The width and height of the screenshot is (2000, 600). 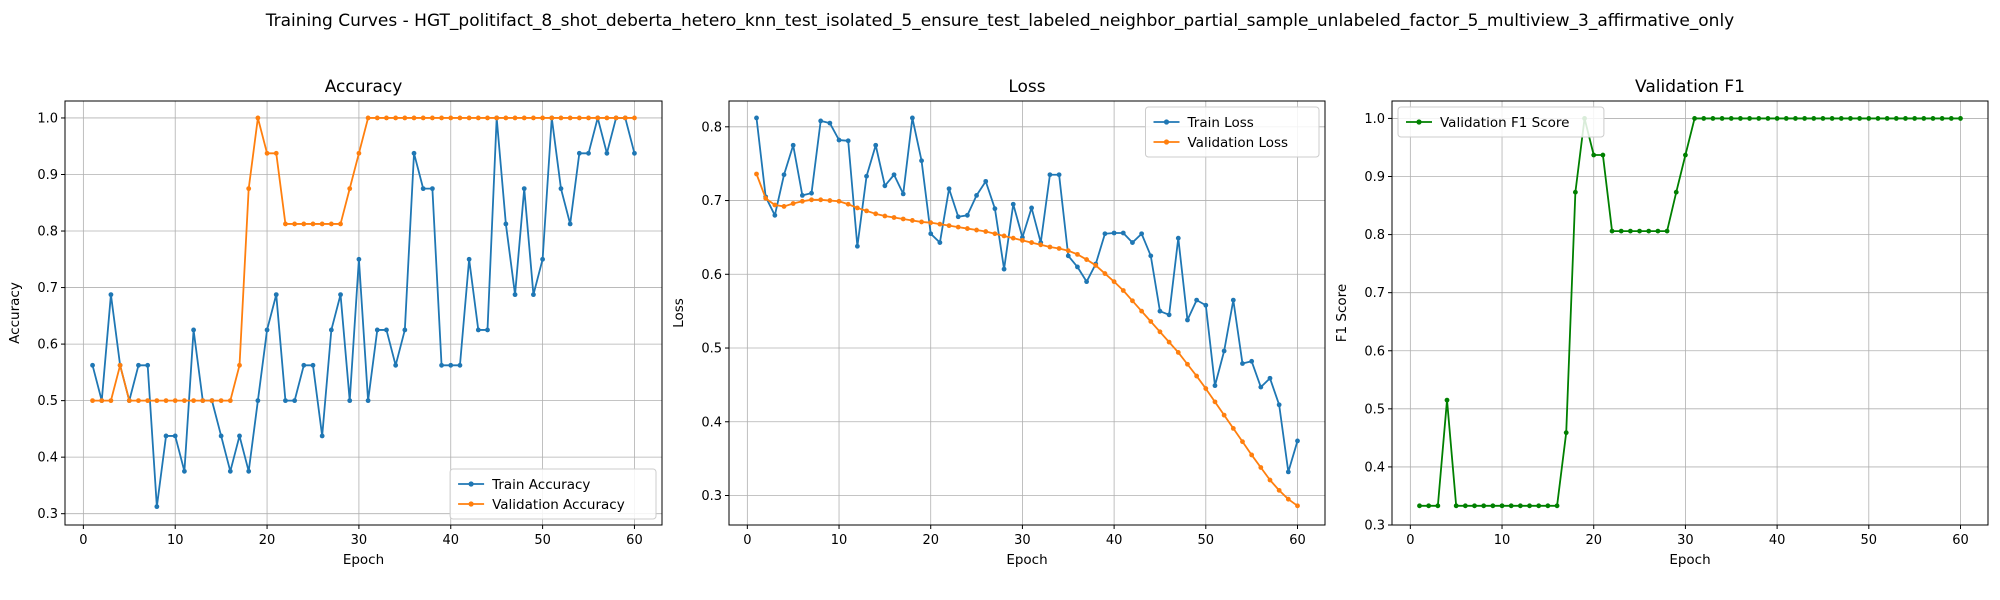 What do you see at coordinates (542, 540) in the screenshot?
I see `x-tick-label: 50` at bounding box center [542, 540].